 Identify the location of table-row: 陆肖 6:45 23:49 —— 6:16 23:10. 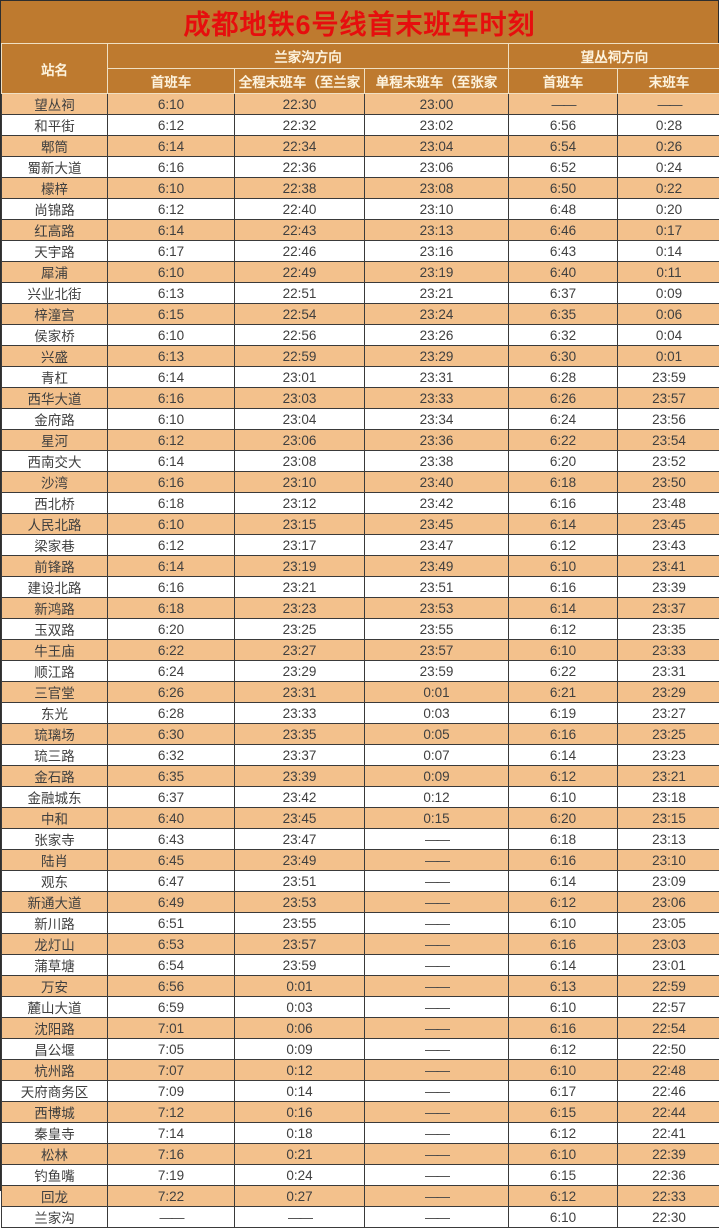
(360, 860).